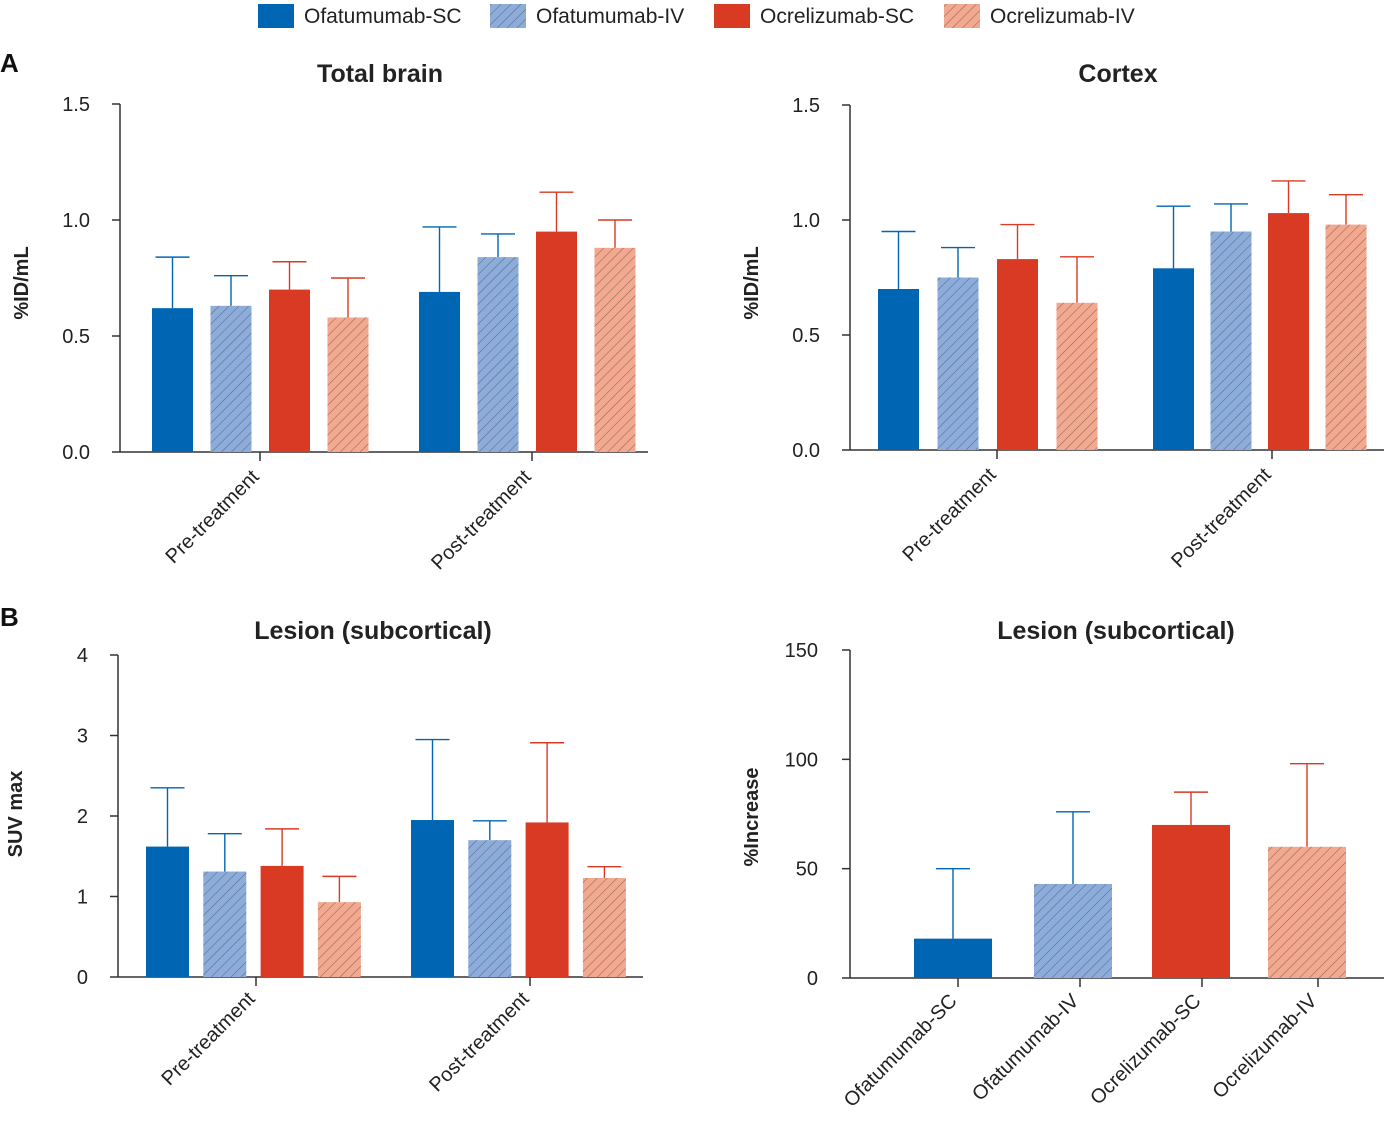 The image size is (1388, 1122). What do you see at coordinates (807, 870) in the screenshot?
I see `y-tick-label: 50` at bounding box center [807, 870].